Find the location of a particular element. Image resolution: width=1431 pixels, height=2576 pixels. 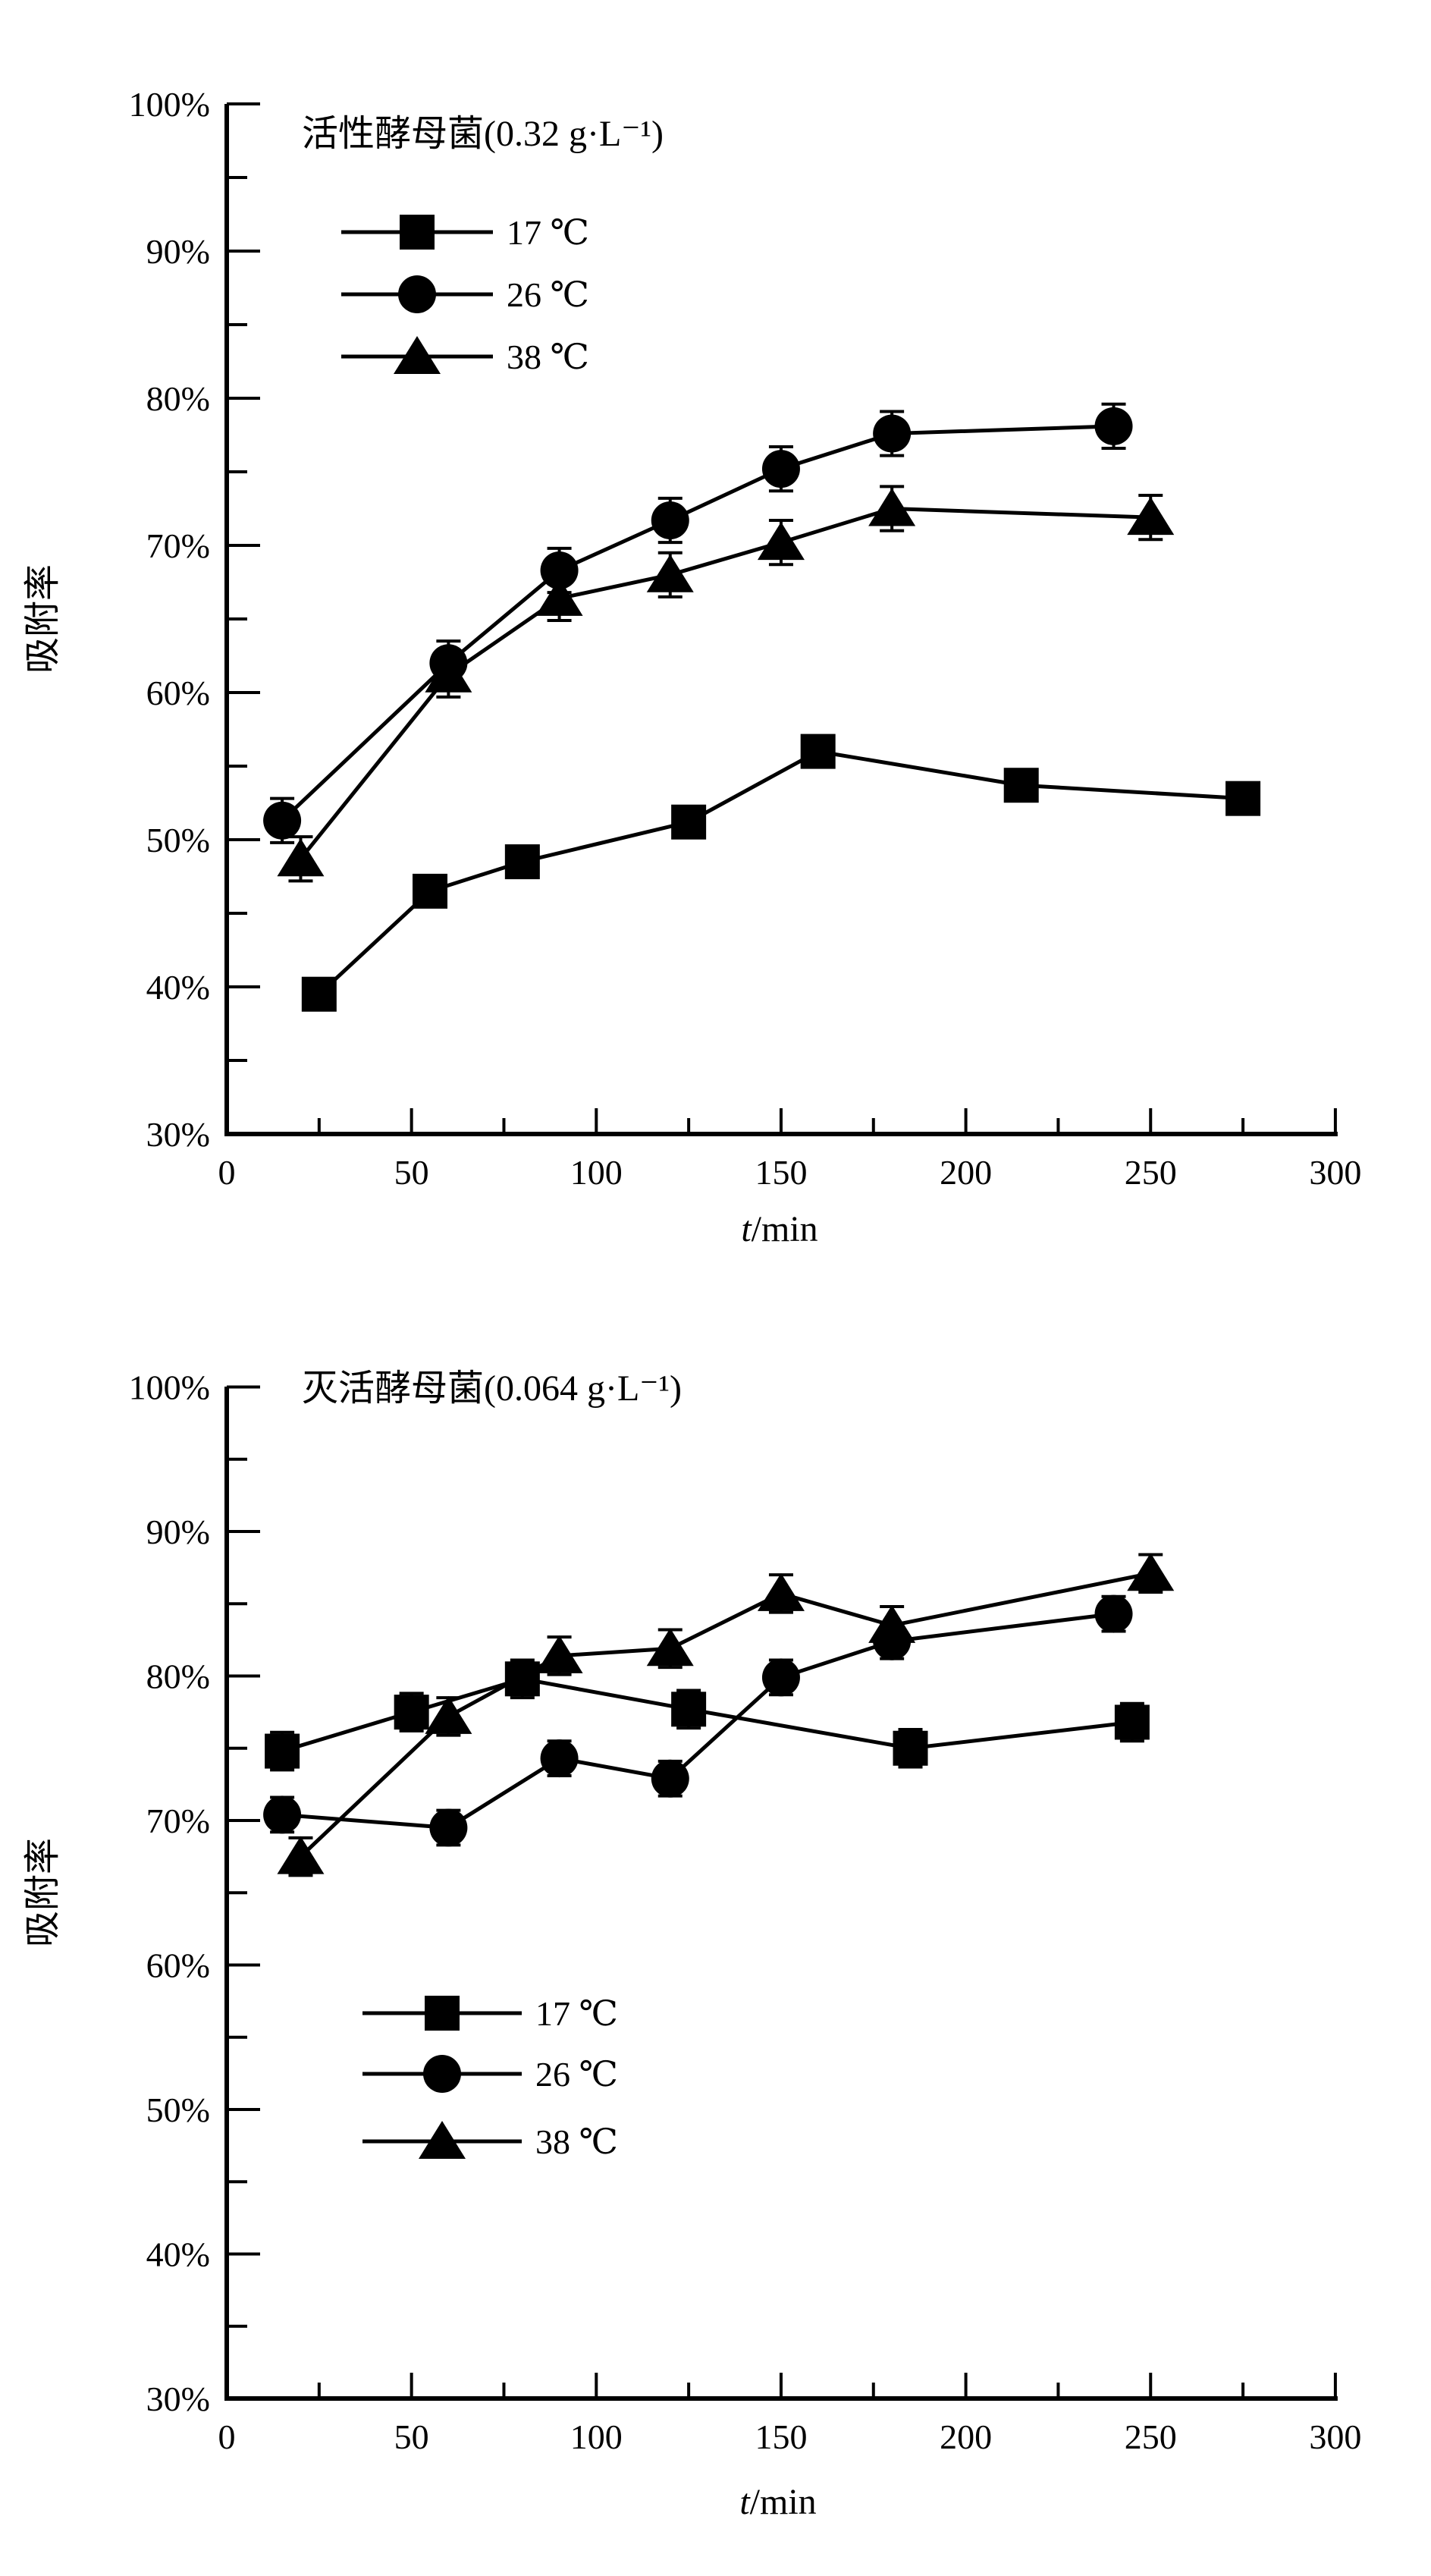

chart-title: 活性酵母菌(0.32 g·L⁻¹) is located at coordinates (483, 134).